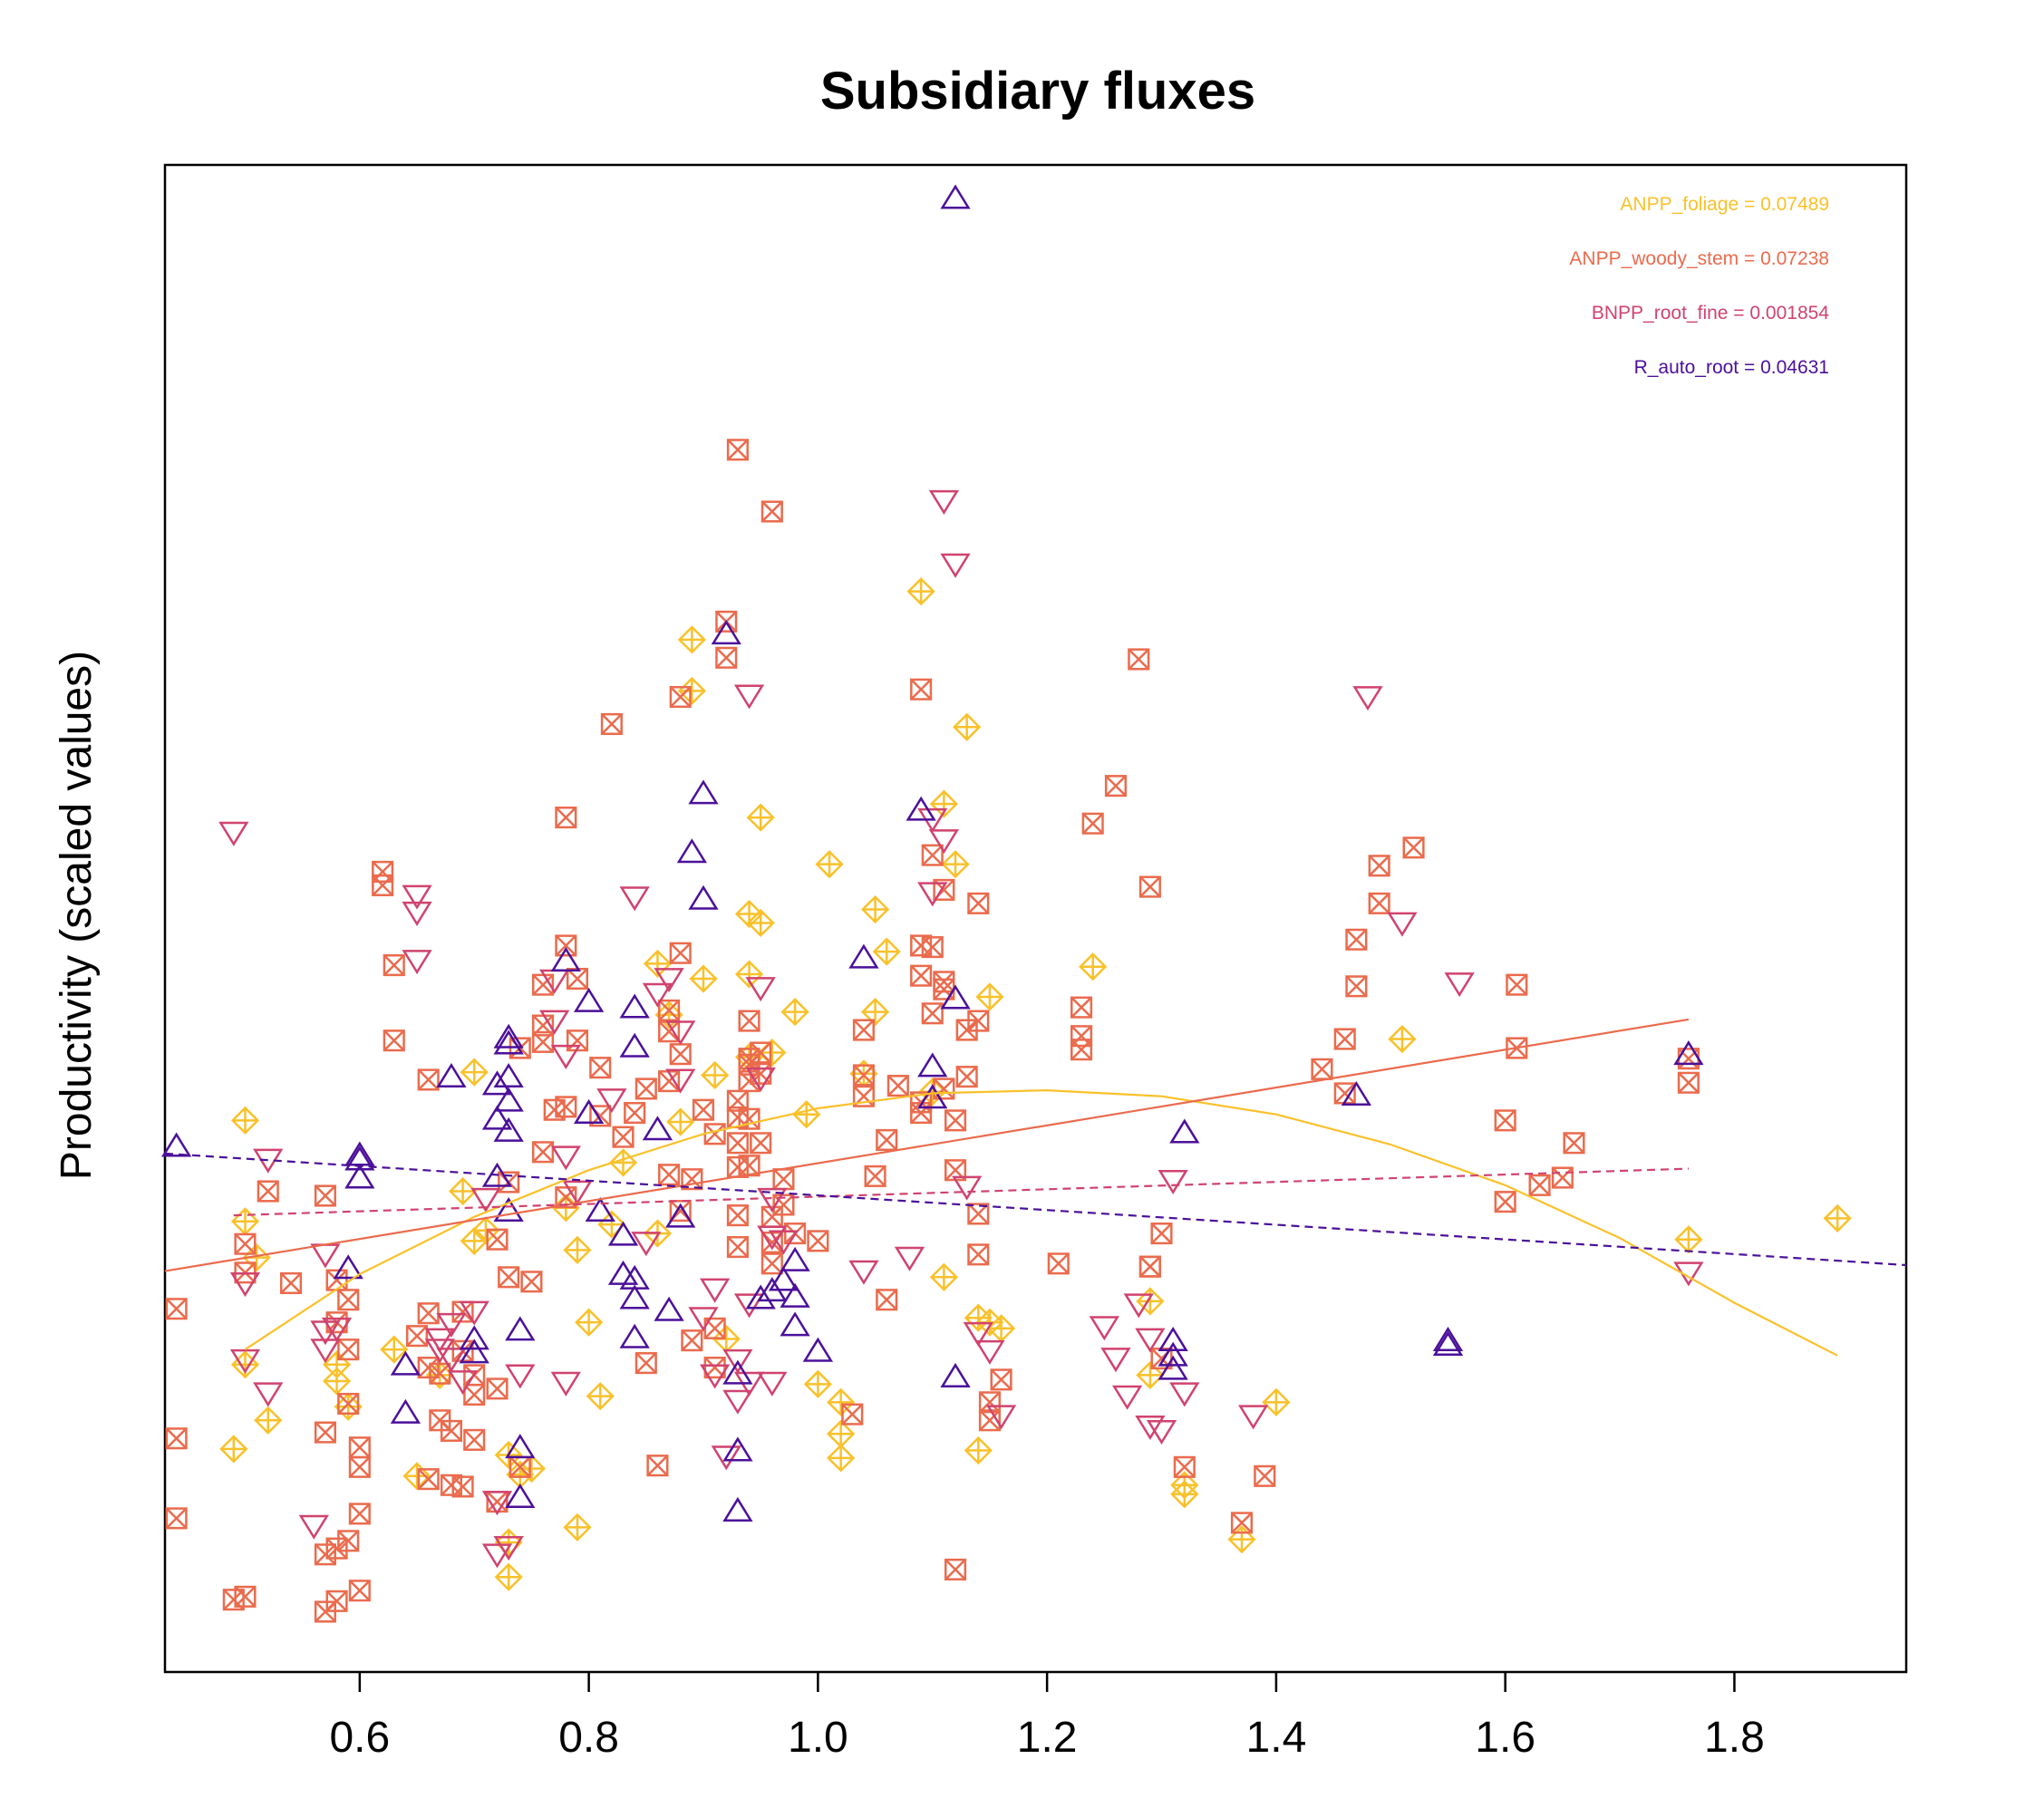  What do you see at coordinates (1724, 204) in the screenshot?
I see `legend-entry: ANPP_foliage = 0.07489` at bounding box center [1724, 204].